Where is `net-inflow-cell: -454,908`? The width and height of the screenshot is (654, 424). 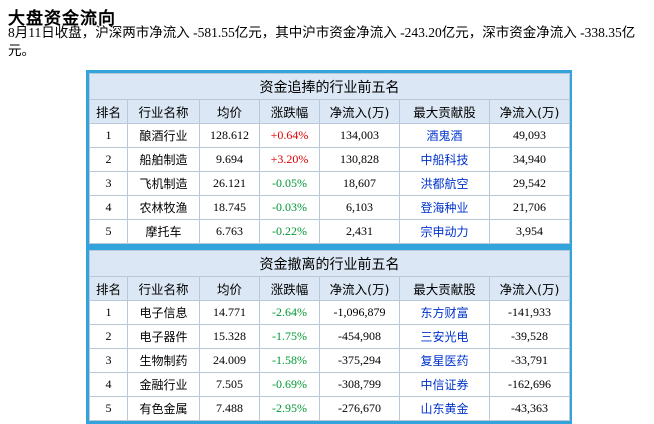 net-inflow-cell: -454,908 is located at coordinates (359, 336).